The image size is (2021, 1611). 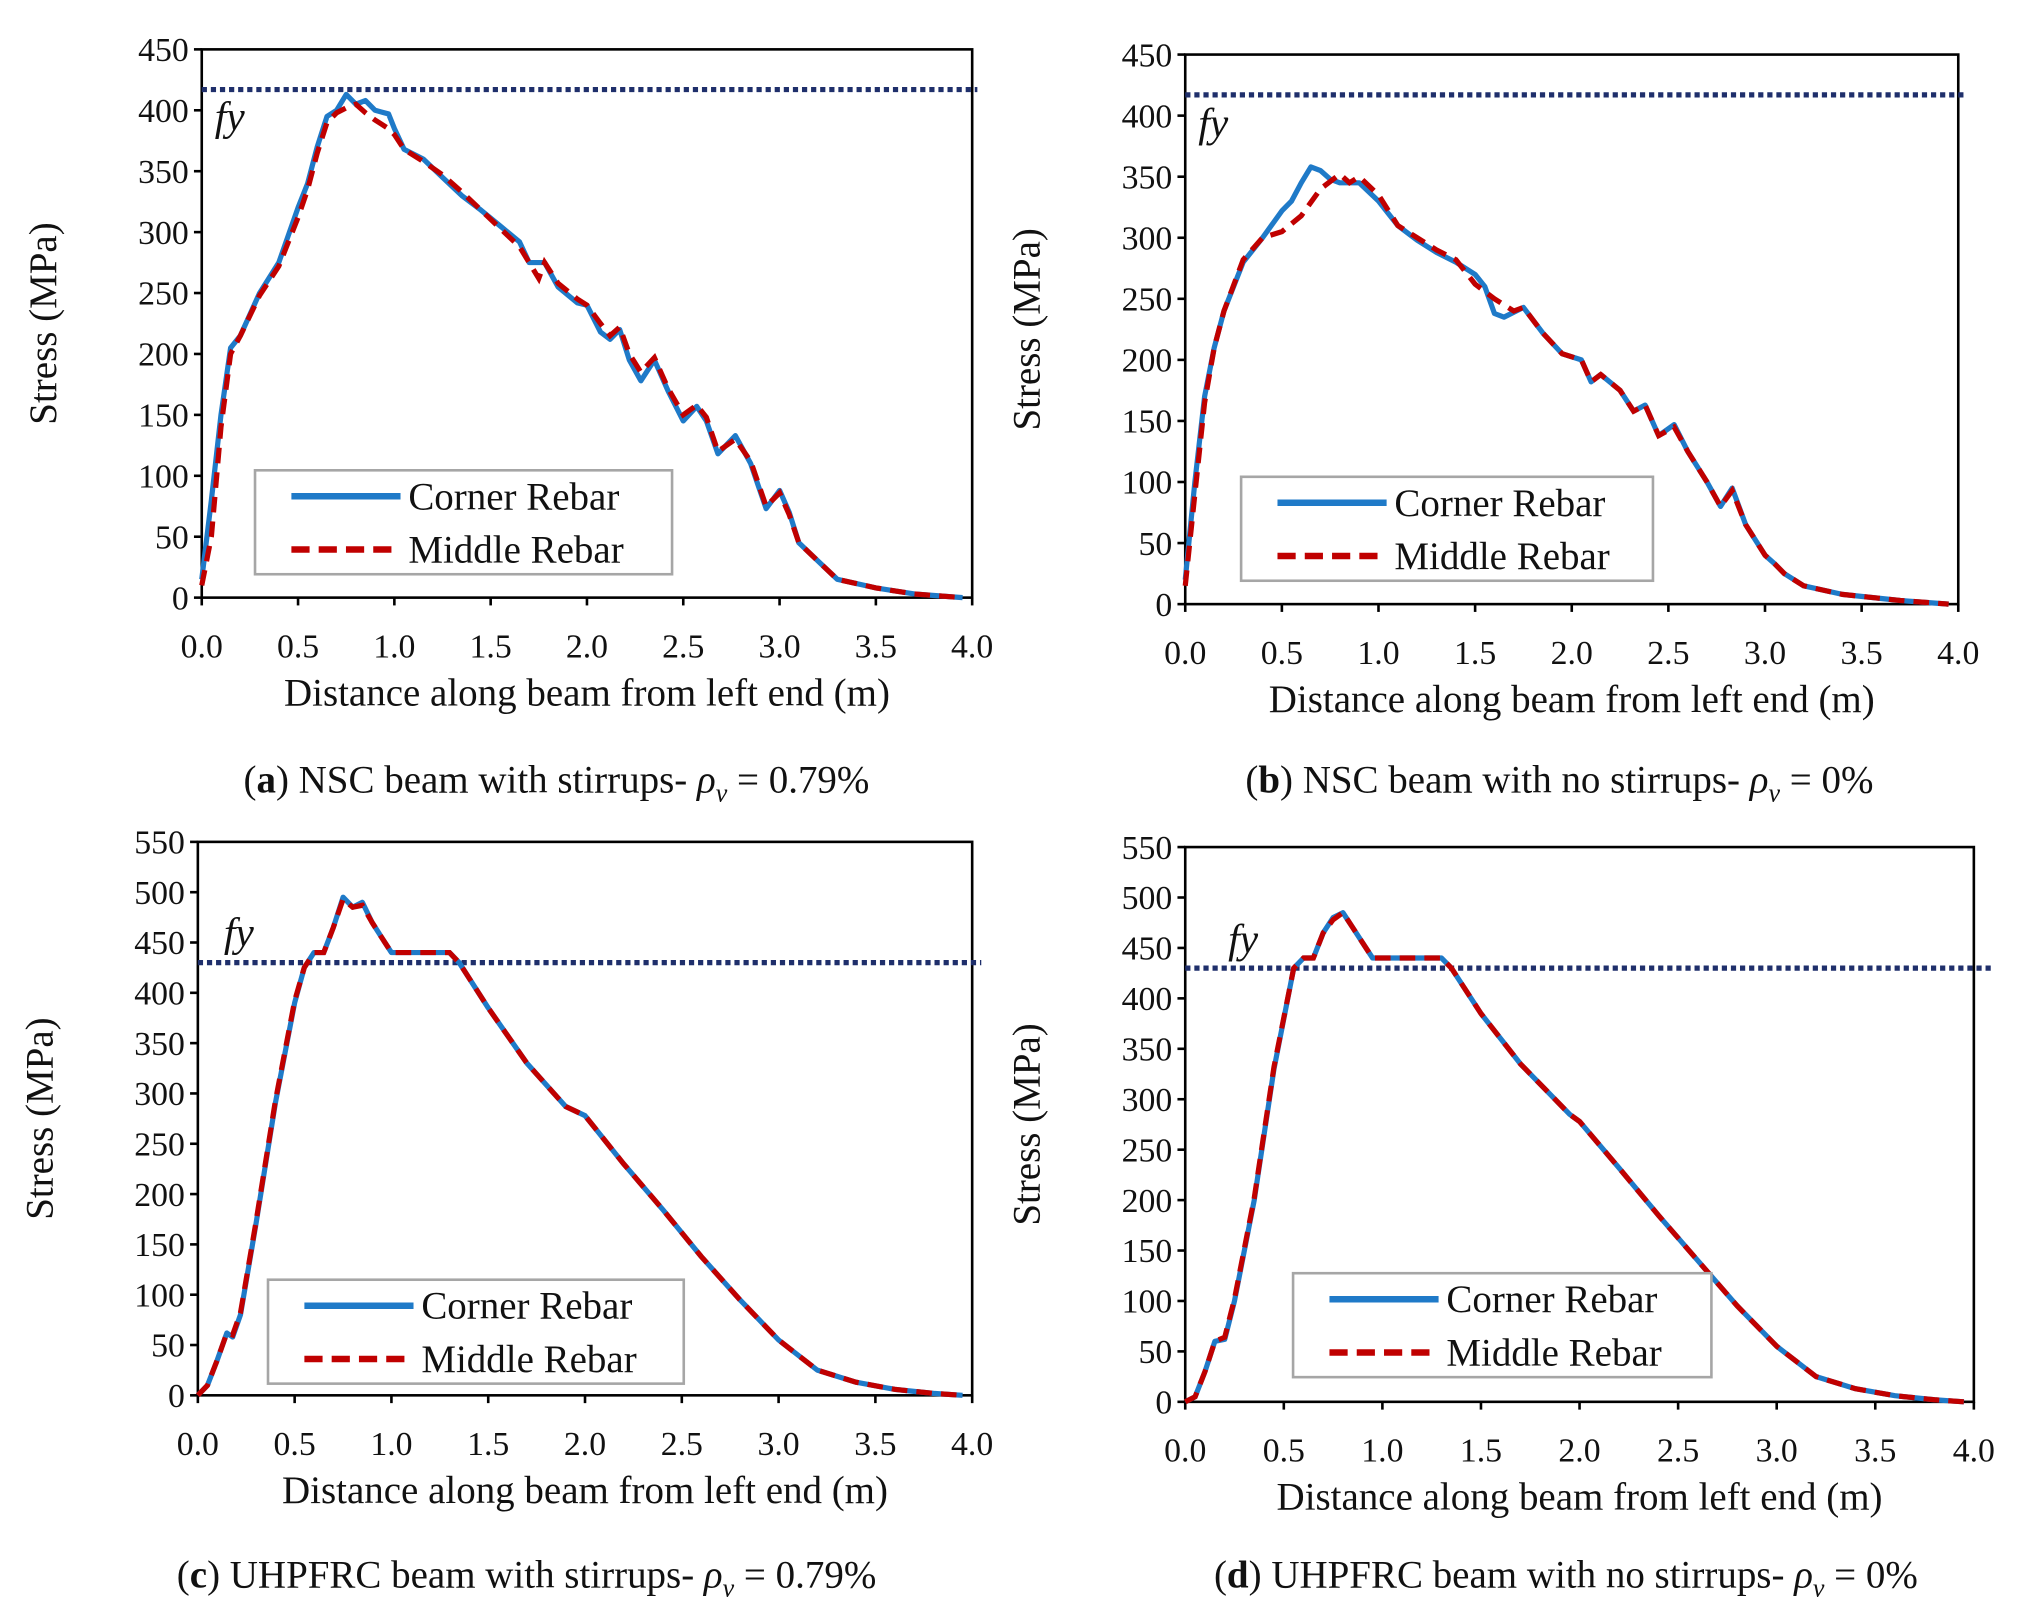 I want to click on y-tick-label: 200, so click(x=163, y=355).